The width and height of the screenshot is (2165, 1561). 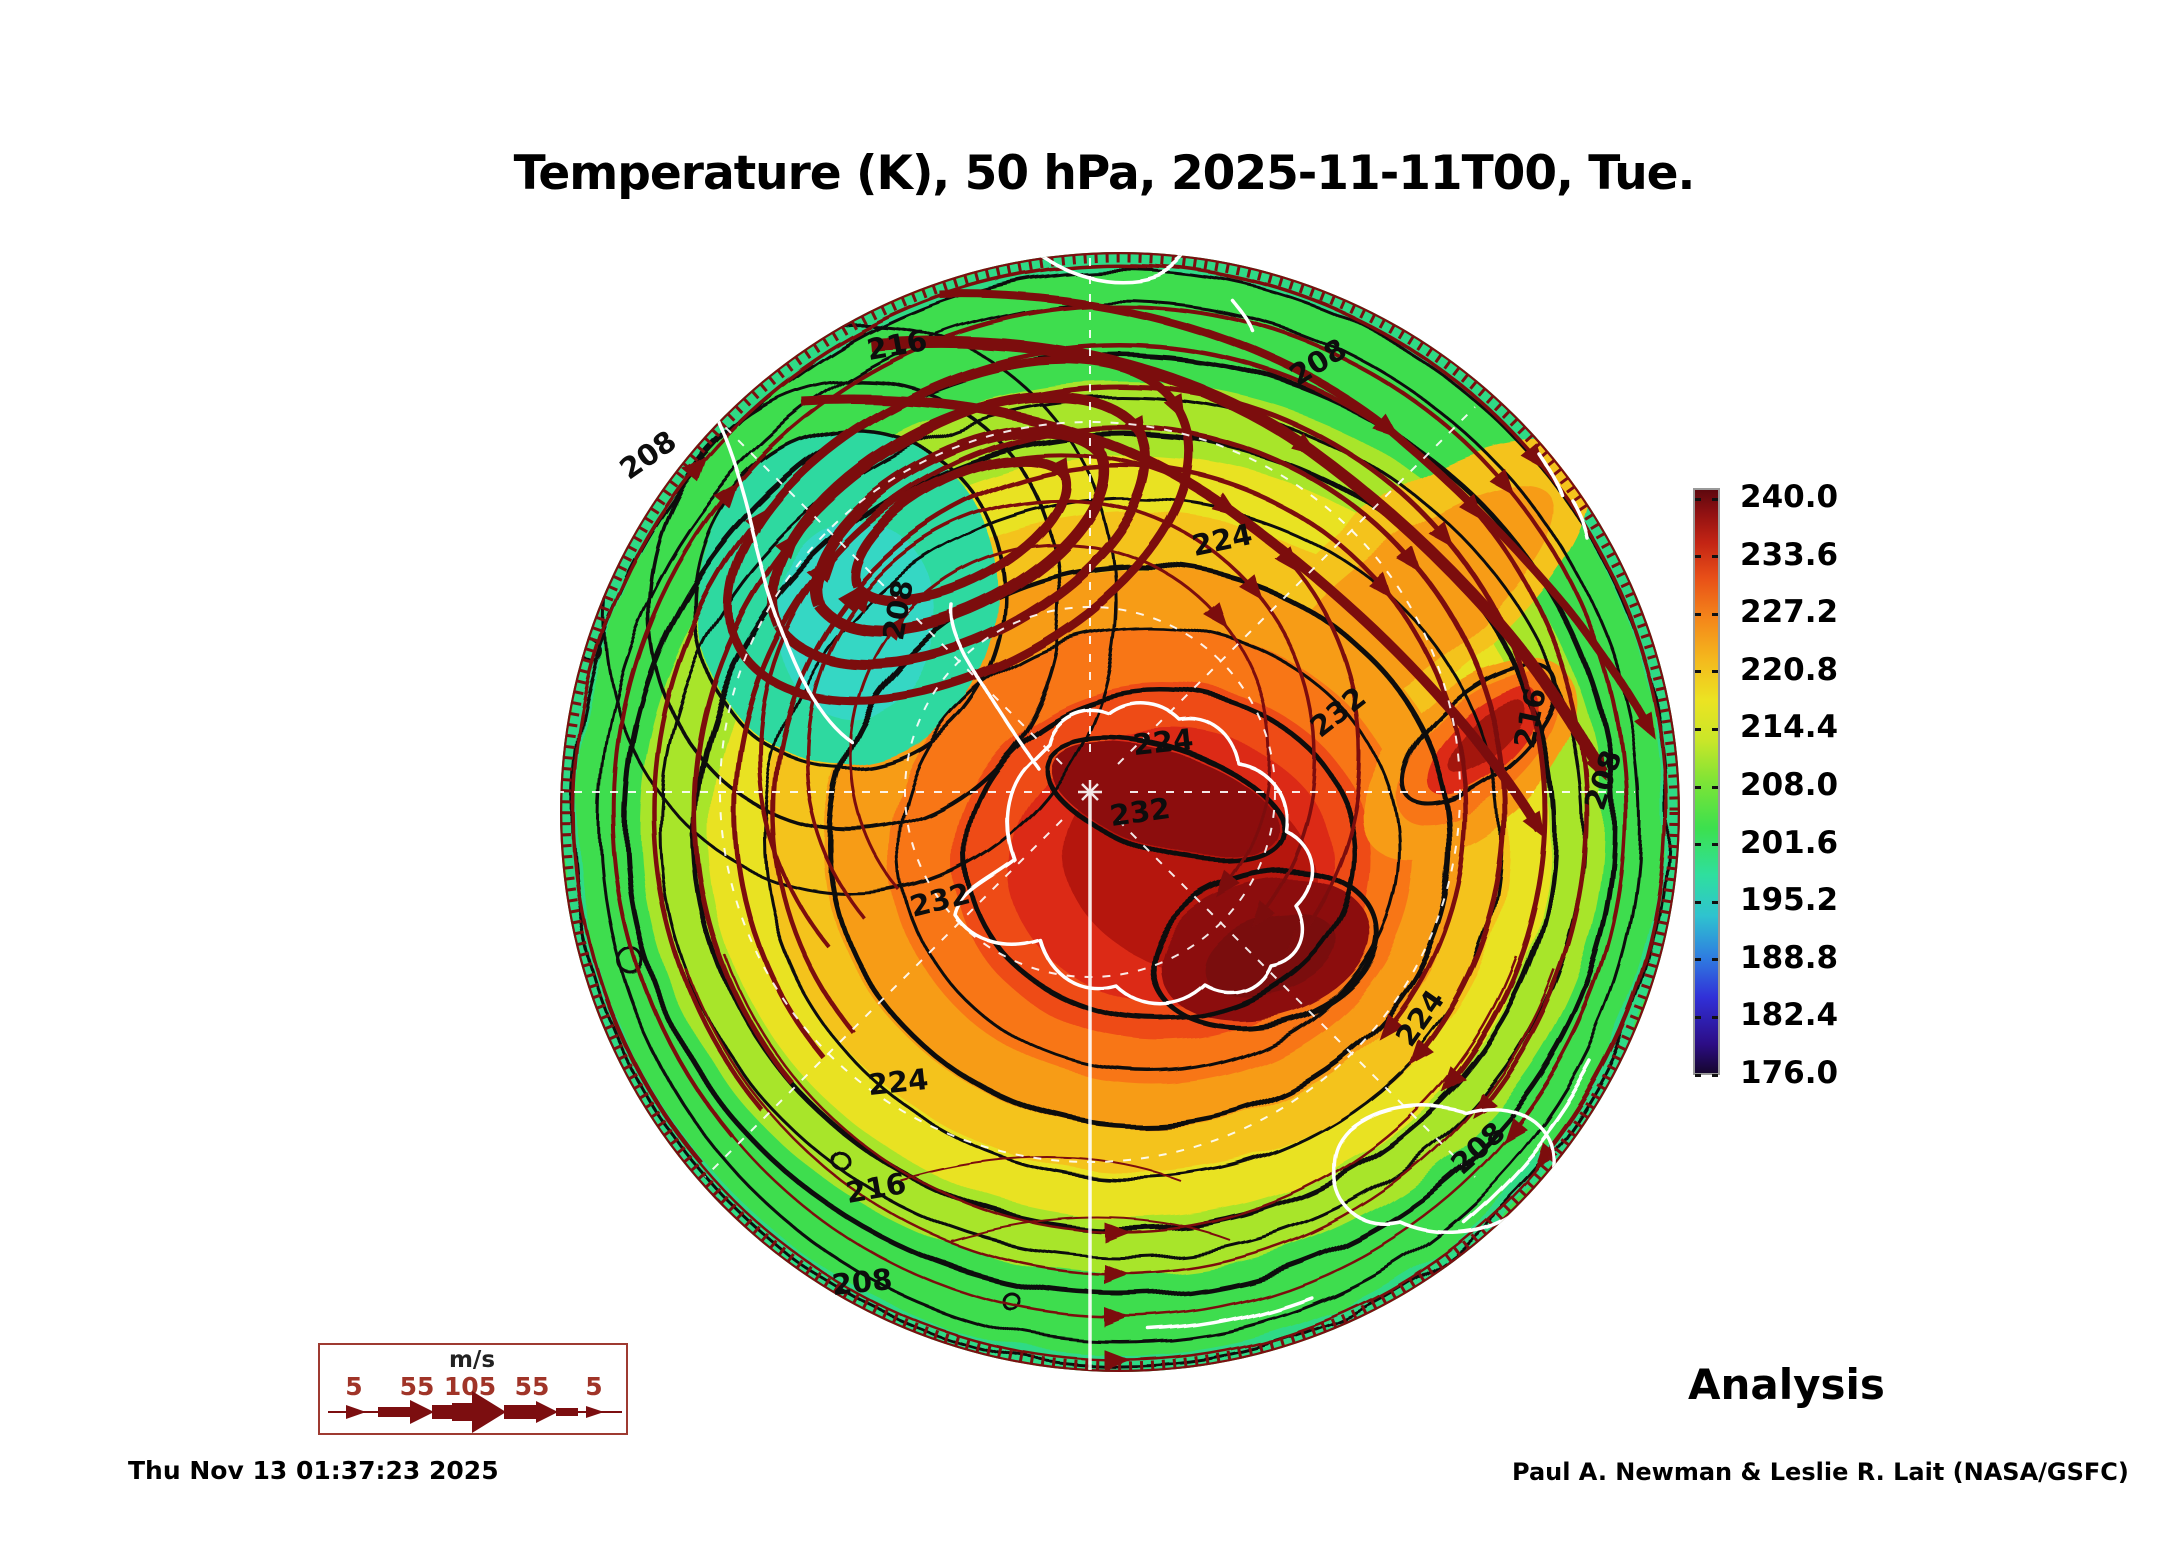 I want to click on colorbar-tick-label: 201.6, so click(x=1789, y=842).